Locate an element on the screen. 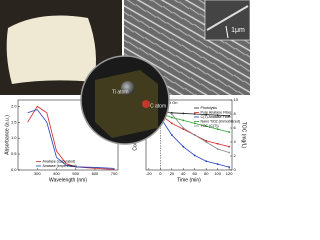 Image resolution: width=320 pixels, height=240 pixels. legend-label: C(T) Anatase Fiber is located at coordinates (216, 117).